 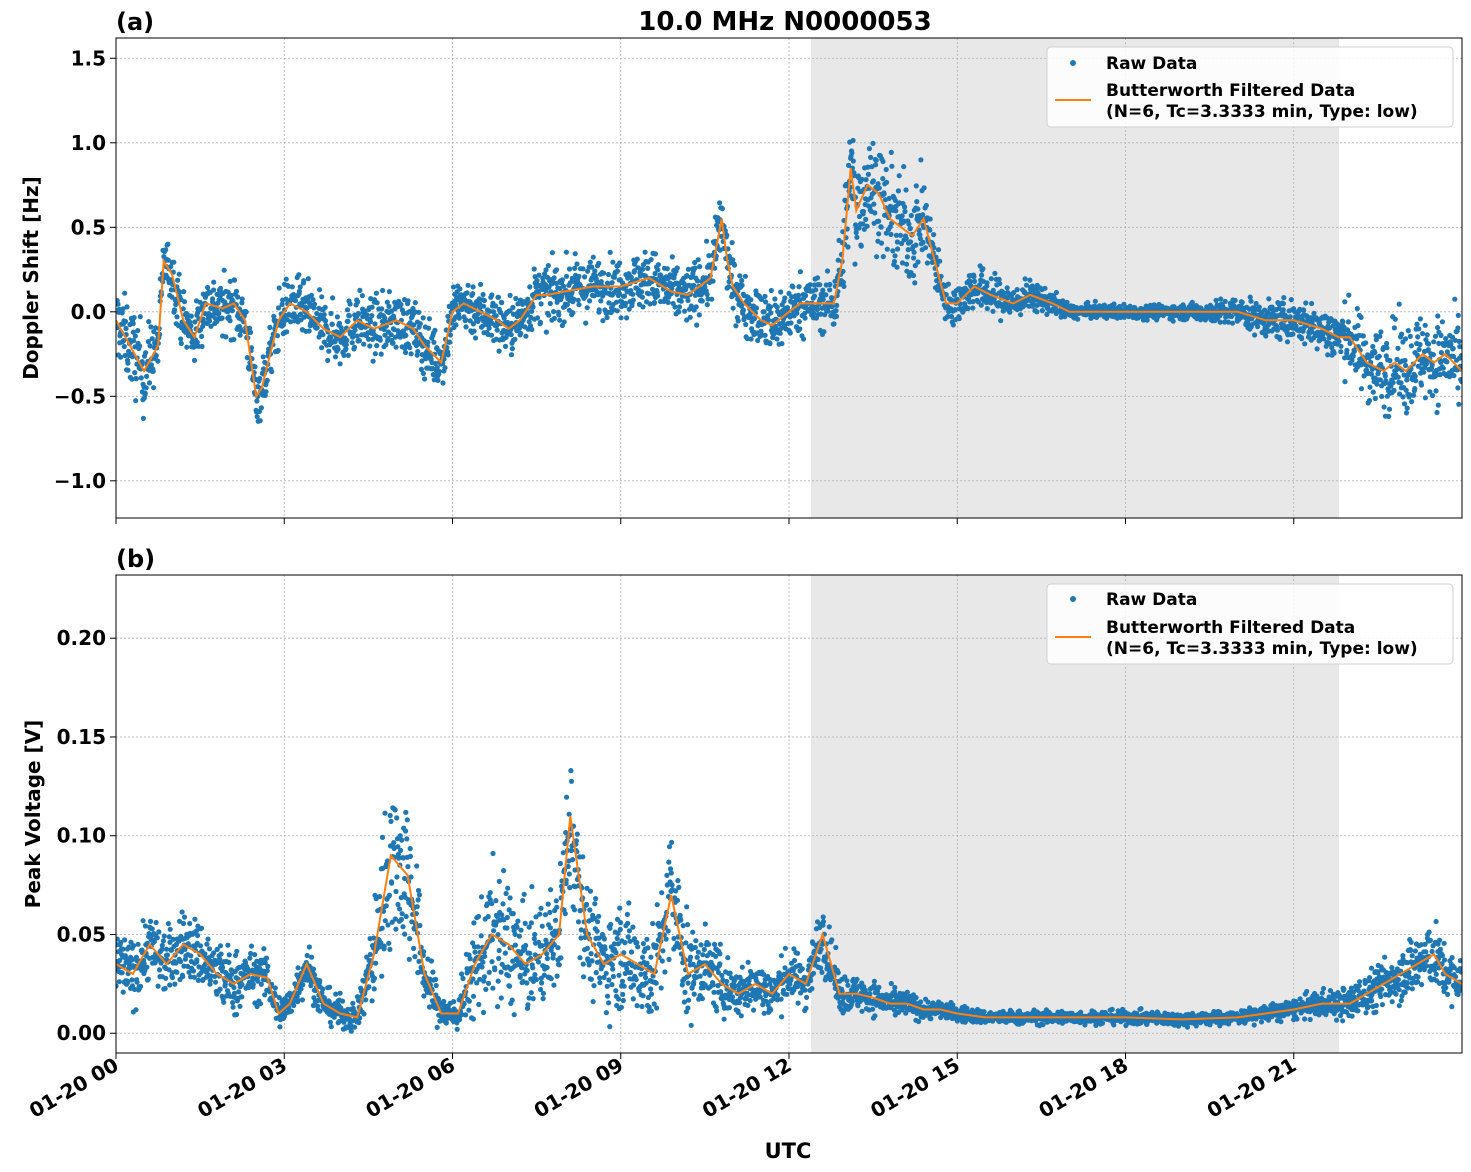 I want to click on panel-a-legend-raw-marker, so click(x=1073, y=63).